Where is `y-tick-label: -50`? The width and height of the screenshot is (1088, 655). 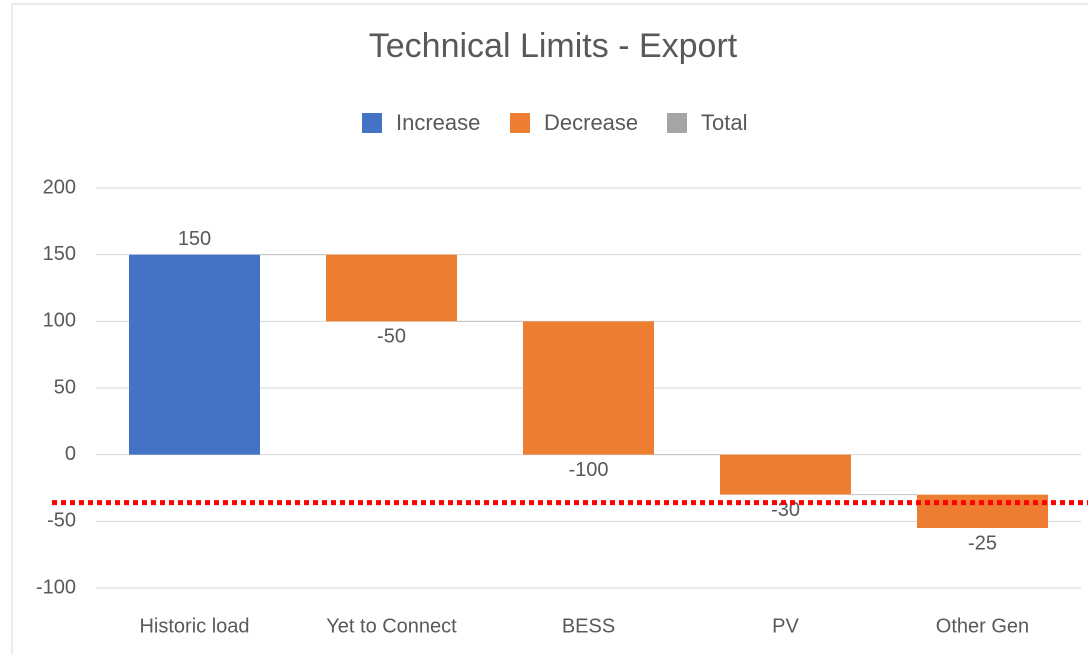
y-tick-label: -50 is located at coordinates (61, 521).